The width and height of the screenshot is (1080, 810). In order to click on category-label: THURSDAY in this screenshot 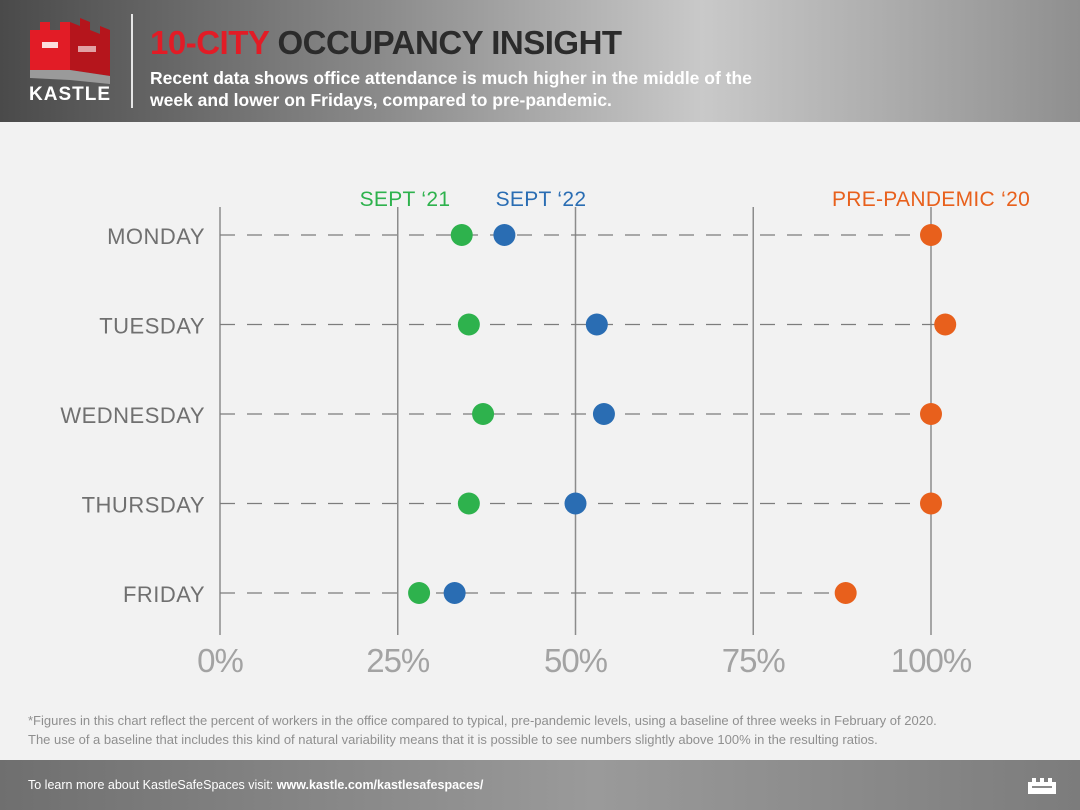, I will do `click(143, 505)`.